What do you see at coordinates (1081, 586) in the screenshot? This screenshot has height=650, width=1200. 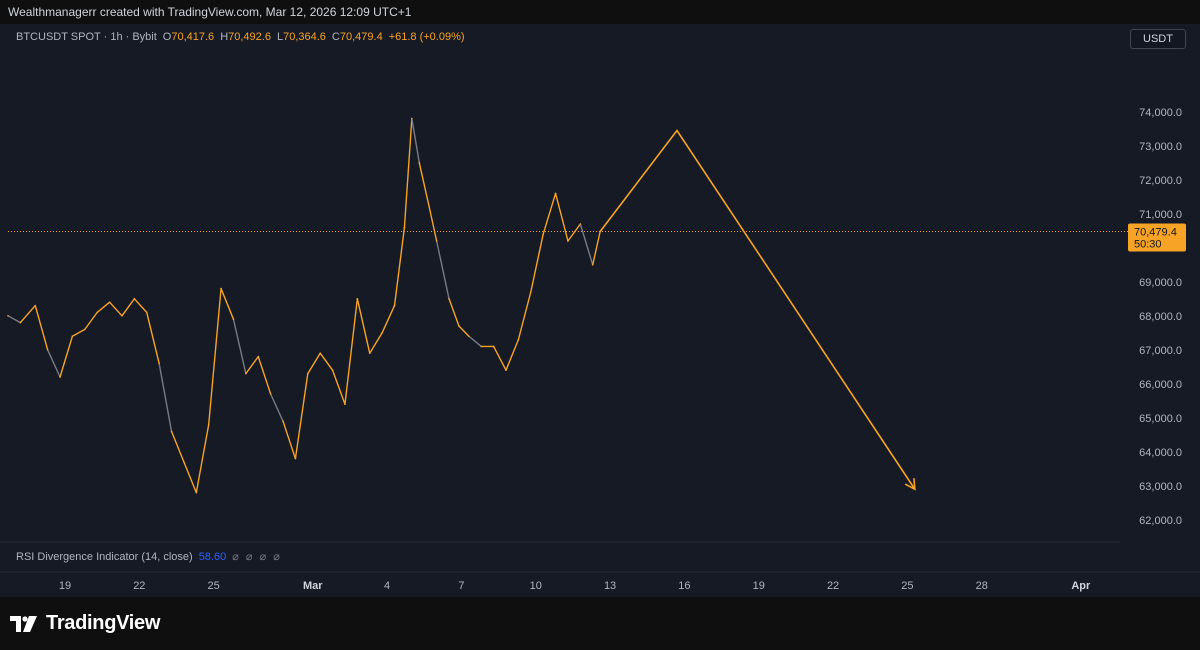 I see `x-tick-label: Apr` at bounding box center [1081, 586].